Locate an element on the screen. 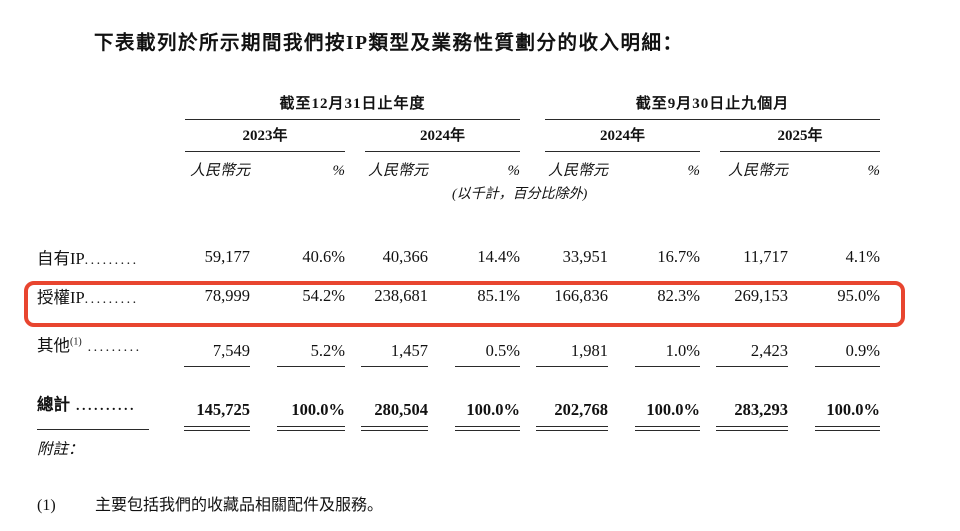 This screenshot has height=531, width=960. cell-value: 33,951 is located at coordinates (585, 256).